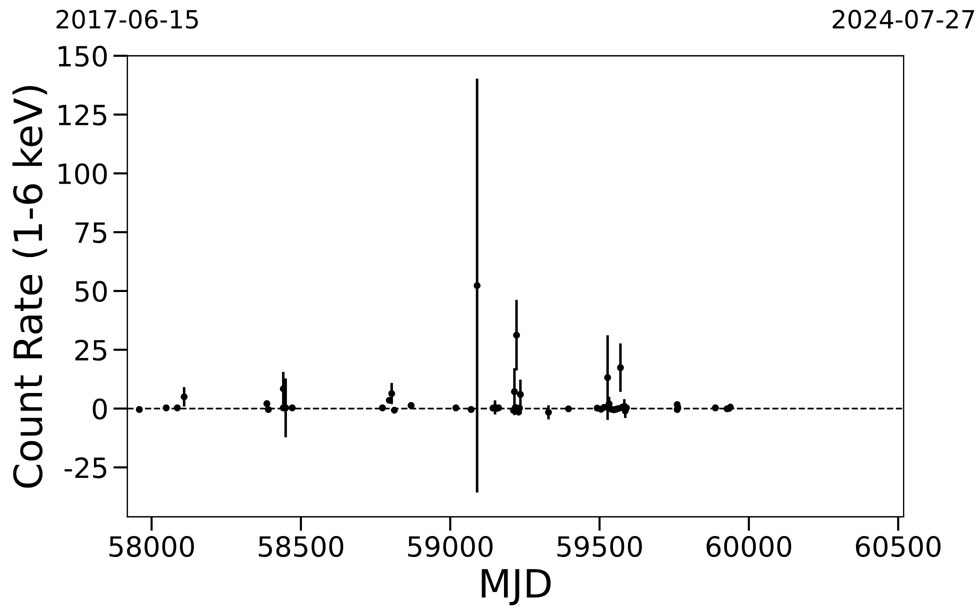 This screenshot has width=980, height=613. Describe the element at coordinates (82, 115) in the screenshot. I see `y-tick-label: 125` at that location.